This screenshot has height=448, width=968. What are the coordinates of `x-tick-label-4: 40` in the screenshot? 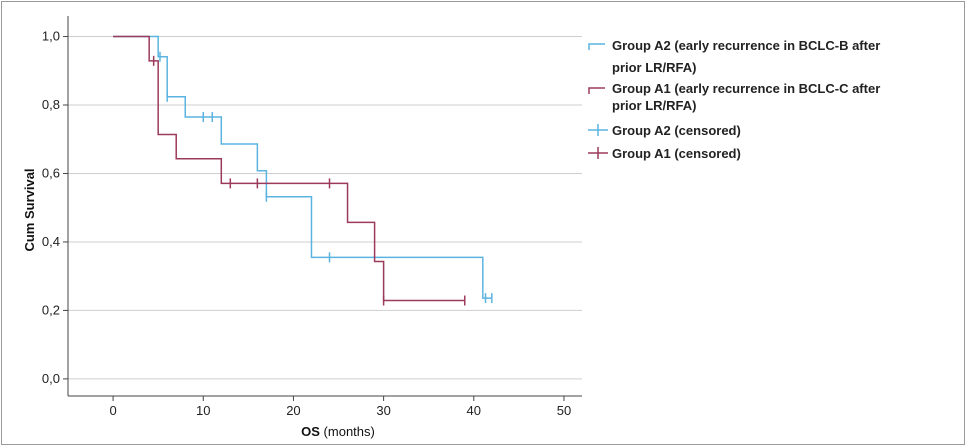 It's located at (474, 410).